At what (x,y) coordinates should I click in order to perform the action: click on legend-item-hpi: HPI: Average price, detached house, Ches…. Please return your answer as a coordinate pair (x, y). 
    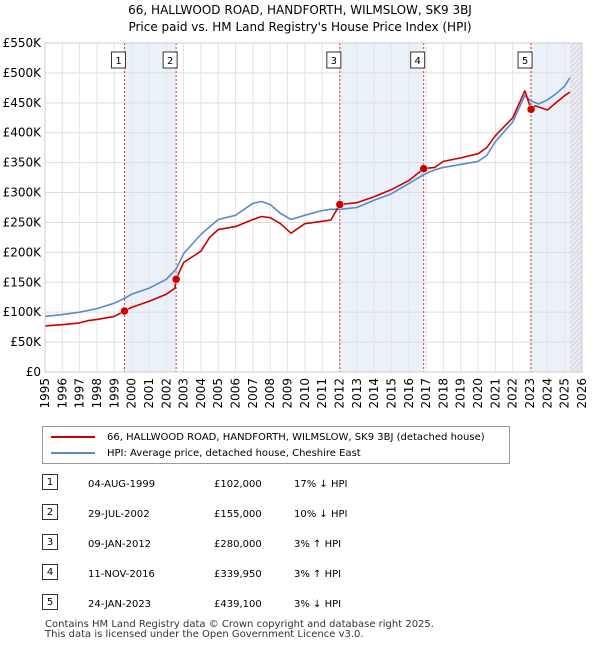
    Looking at the image, I should click on (206, 453).